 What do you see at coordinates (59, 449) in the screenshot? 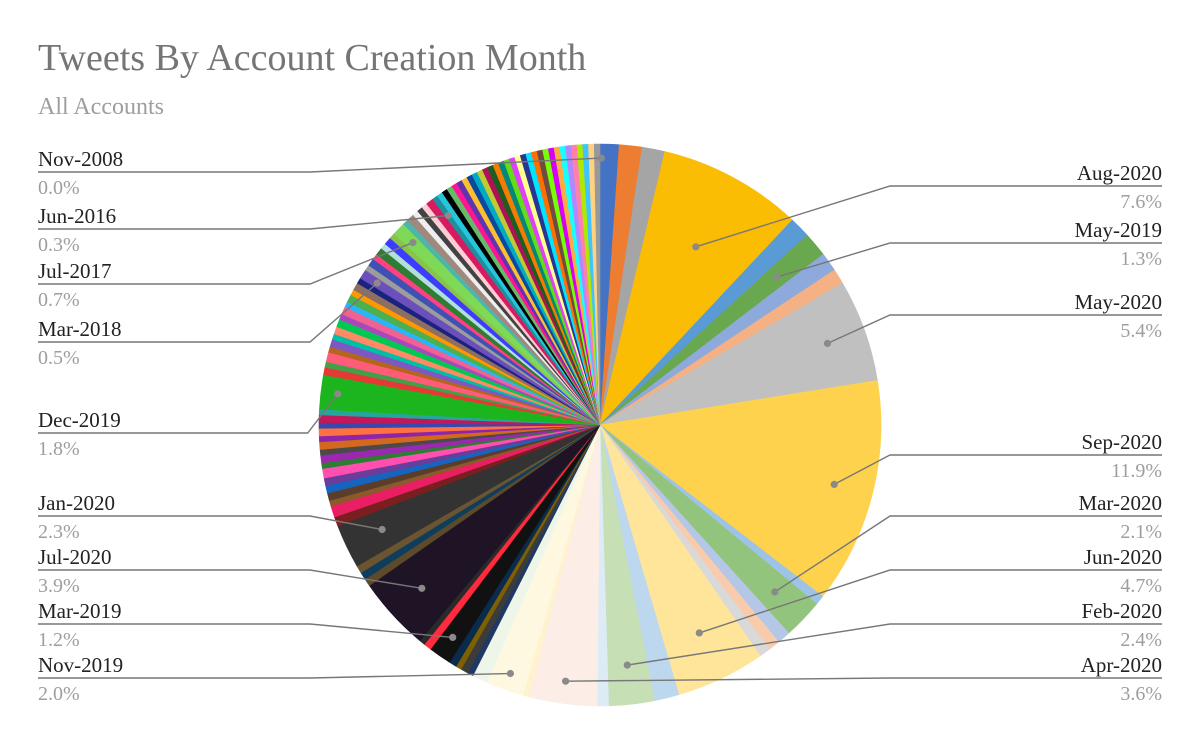
I see `slice-percent-label: 1.8%` at bounding box center [59, 449].